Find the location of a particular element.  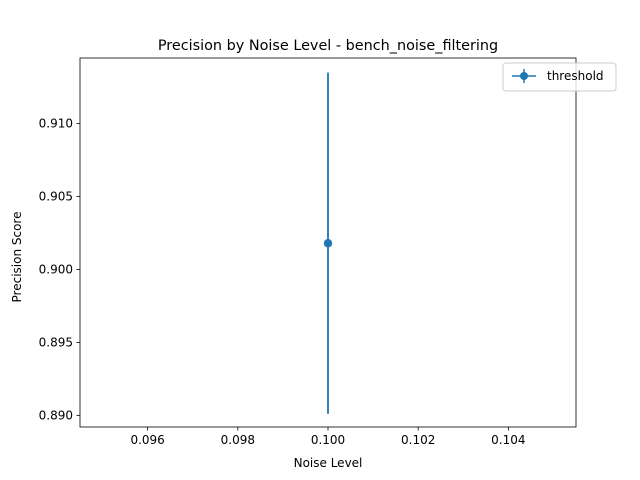

legend-marker-icon is located at coordinates (524, 76).